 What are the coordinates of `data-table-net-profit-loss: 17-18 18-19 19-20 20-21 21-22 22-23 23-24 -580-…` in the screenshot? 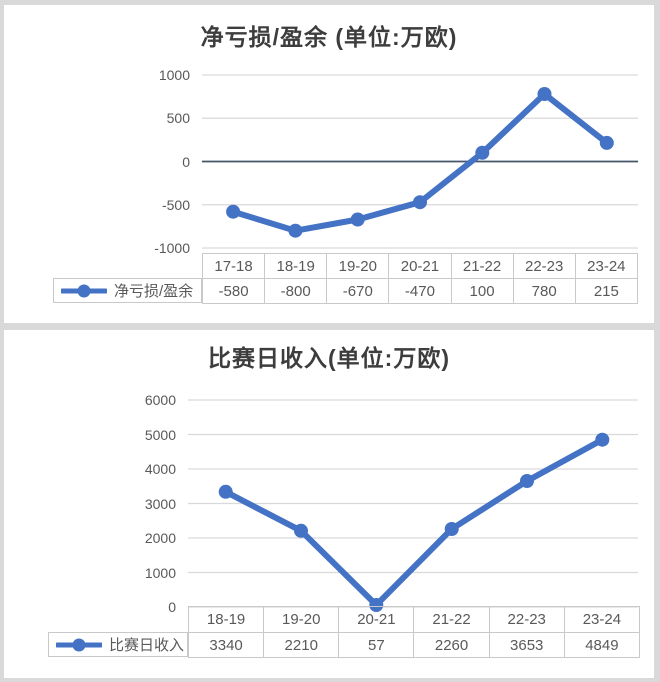 It's located at (419, 278).